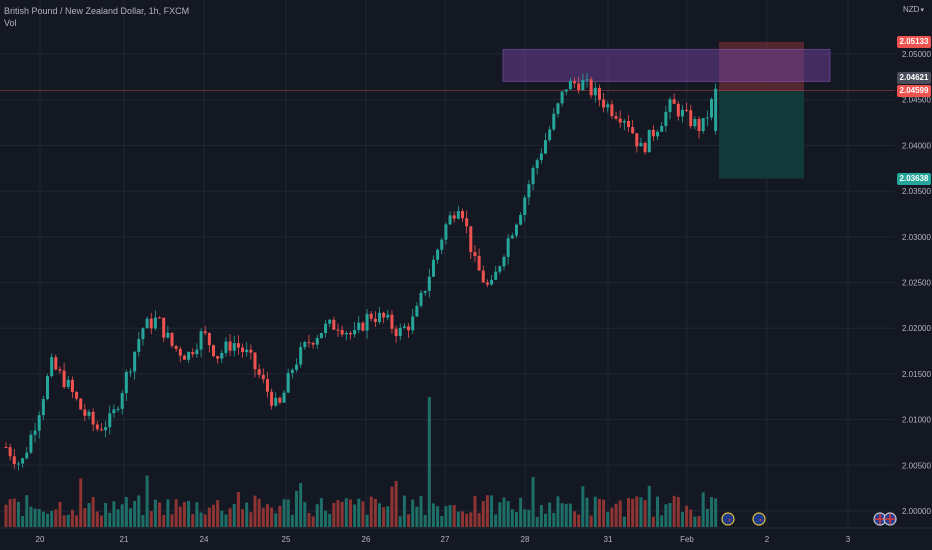 This screenshot has height=550, width=932. I want to click on y-tick-label: 2.04000, so click(916, 145).